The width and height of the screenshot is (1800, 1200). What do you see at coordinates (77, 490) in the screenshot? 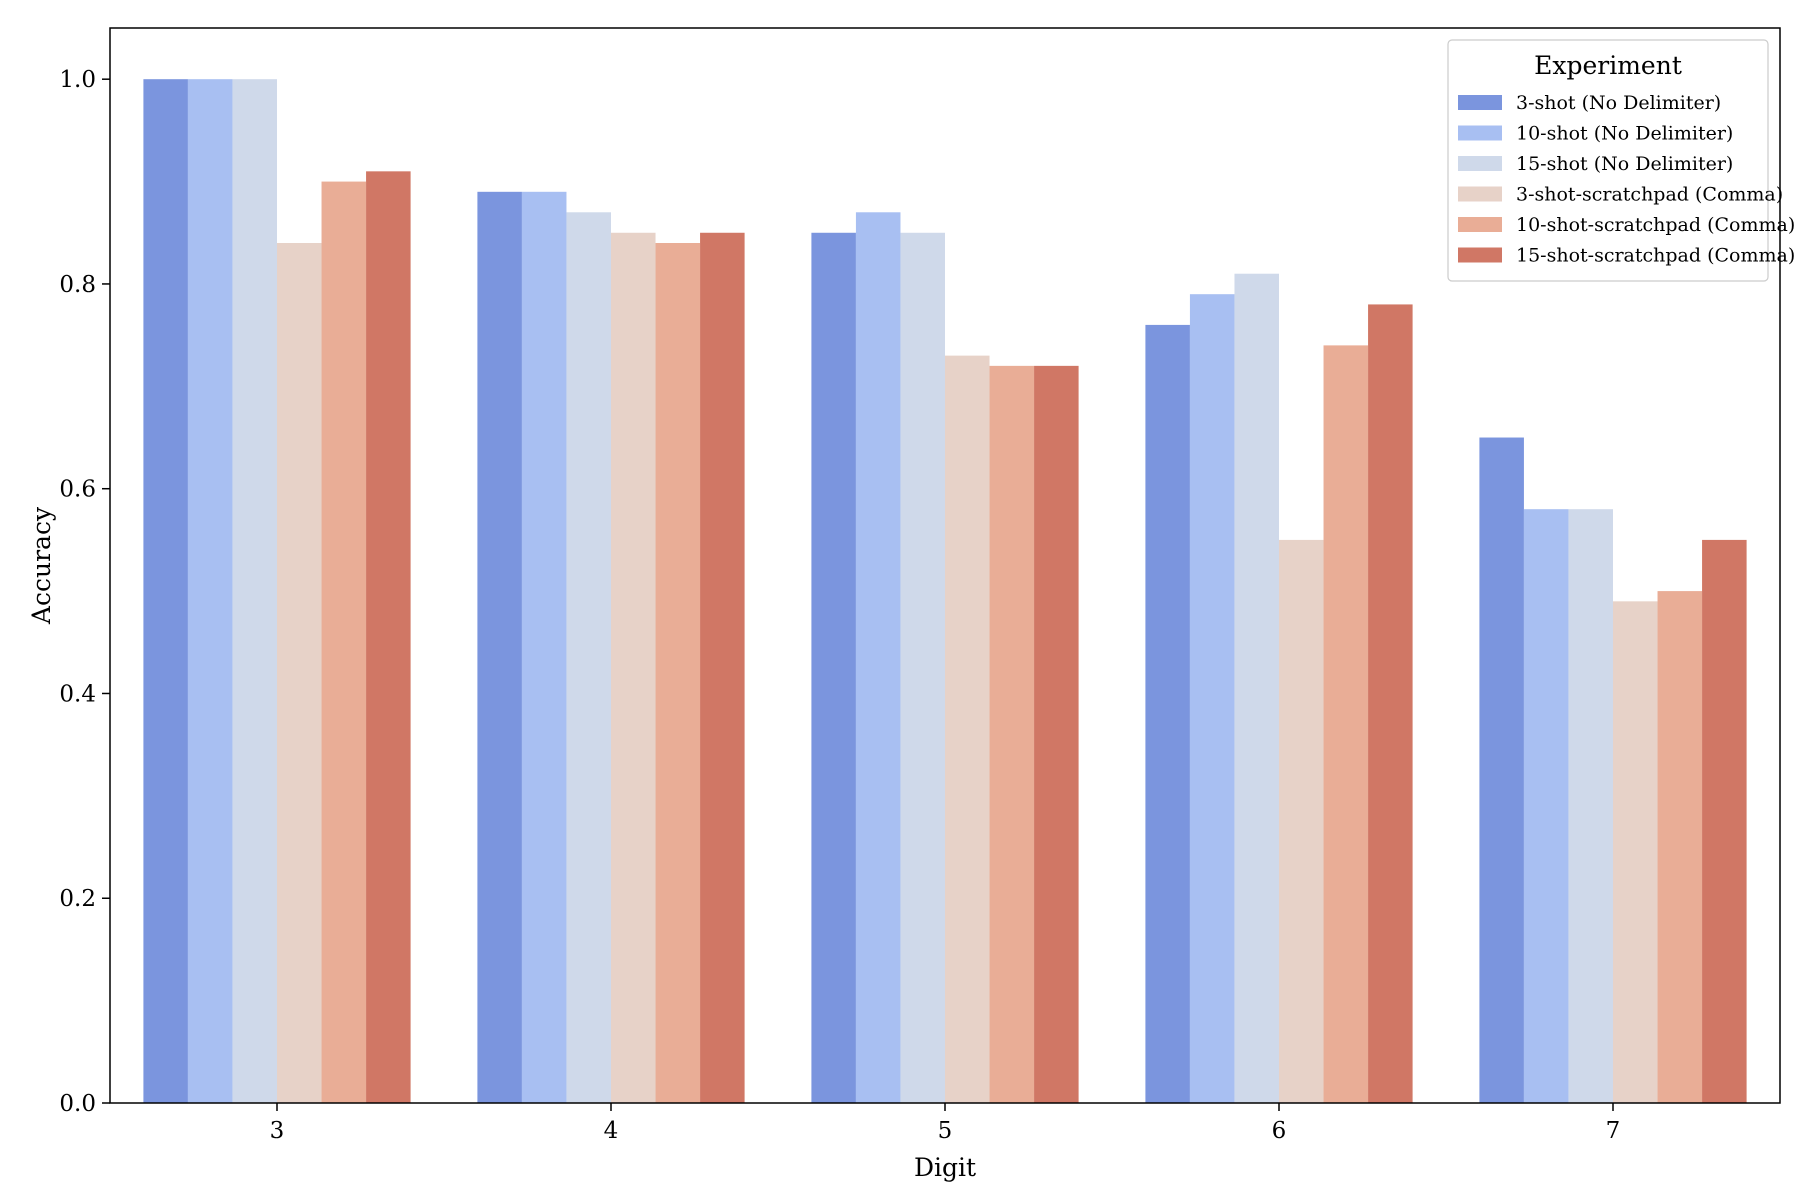
I see `y-tick-label: 0.6` at bounding box center [77, 490].